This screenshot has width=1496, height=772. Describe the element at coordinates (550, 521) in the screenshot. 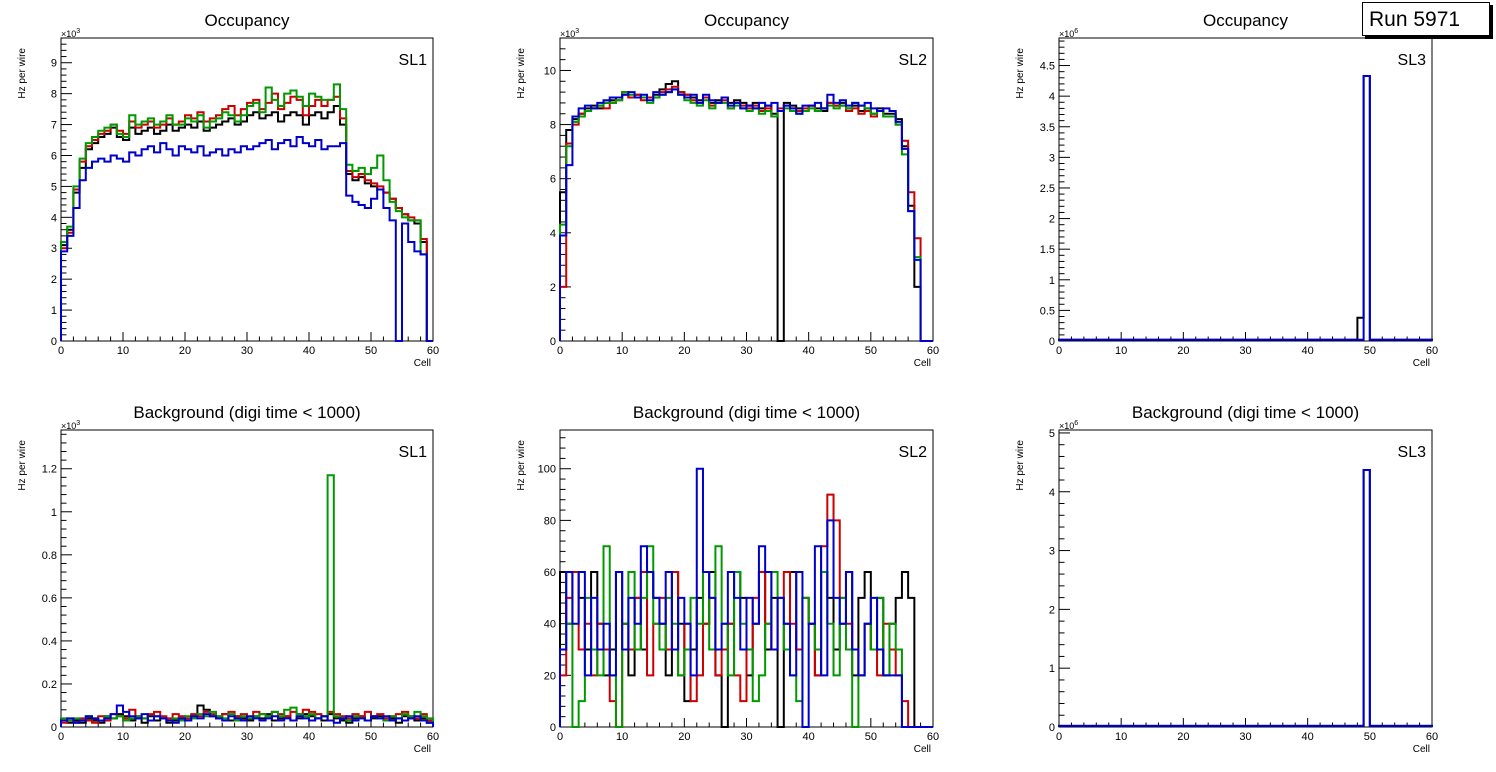

I see `y-tick-label: 80` at that location.